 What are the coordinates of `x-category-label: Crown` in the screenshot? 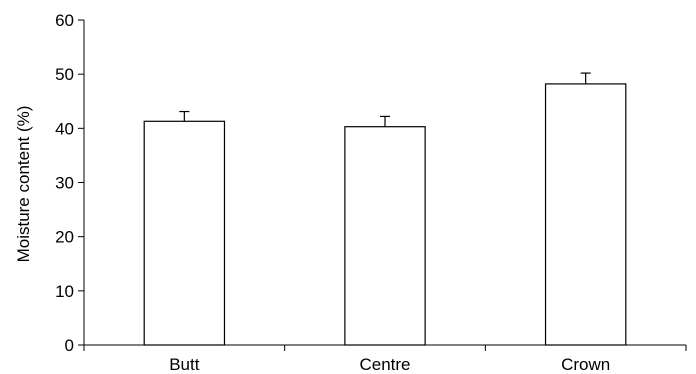 It's located at (585, 364).